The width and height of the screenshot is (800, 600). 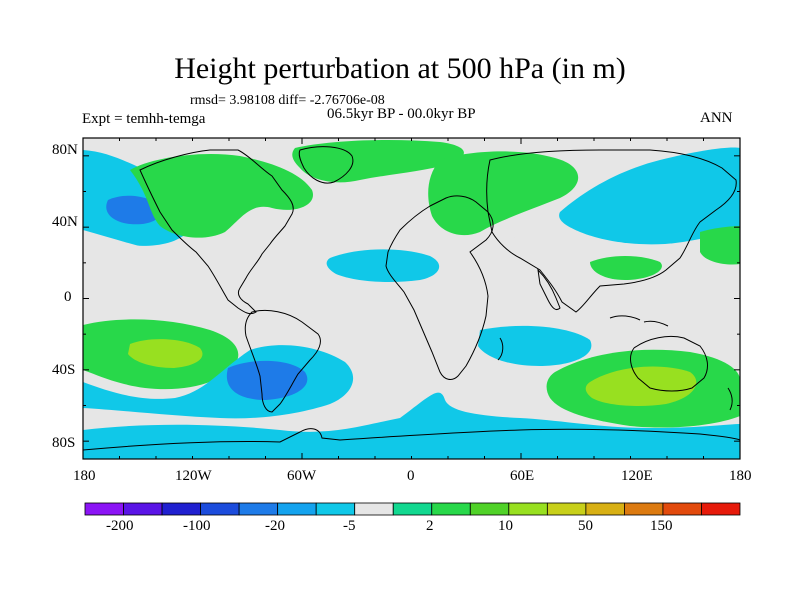 I want to click on experiment-label: Expt = temhh-temga, so click(x=144, y=119).